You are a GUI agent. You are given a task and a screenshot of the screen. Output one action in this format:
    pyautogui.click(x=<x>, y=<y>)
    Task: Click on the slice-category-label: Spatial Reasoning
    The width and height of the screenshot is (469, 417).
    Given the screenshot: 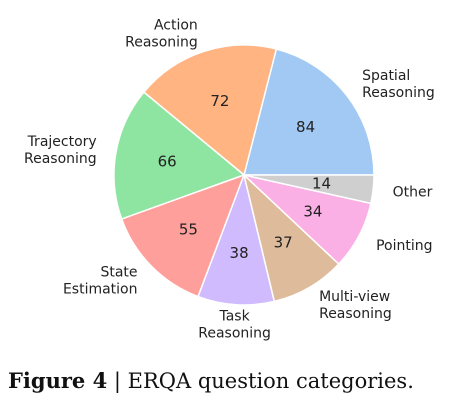 What is the action you would take?
    pyautogui.click(x=398, y=84)
    